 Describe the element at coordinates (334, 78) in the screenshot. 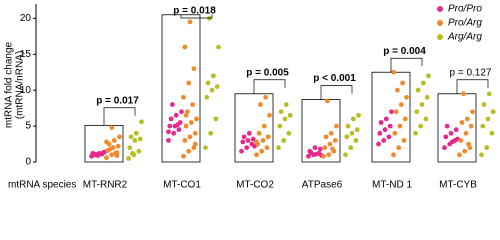

I see `p-value: p < 0.001` at that location.